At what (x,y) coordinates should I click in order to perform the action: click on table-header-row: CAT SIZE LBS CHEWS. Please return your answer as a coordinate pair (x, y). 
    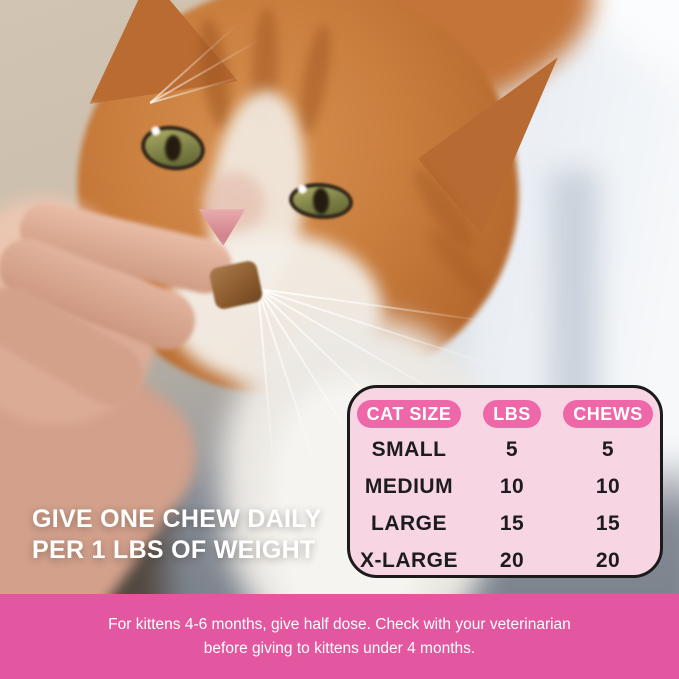
    Looking at the image, I should click on (505, 414).